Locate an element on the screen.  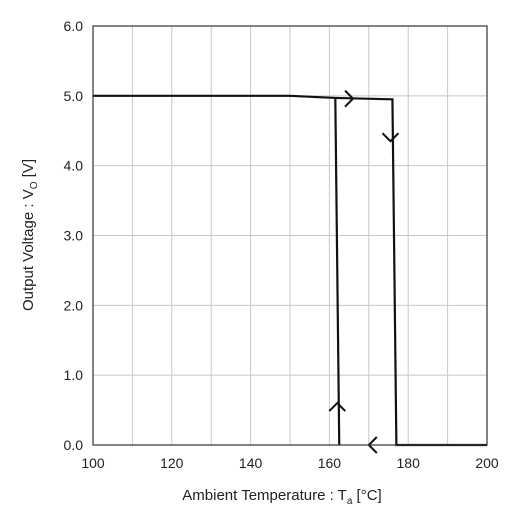
y-axis-label: Output Voltage : VO [V] is located at coordinates (30, 235).